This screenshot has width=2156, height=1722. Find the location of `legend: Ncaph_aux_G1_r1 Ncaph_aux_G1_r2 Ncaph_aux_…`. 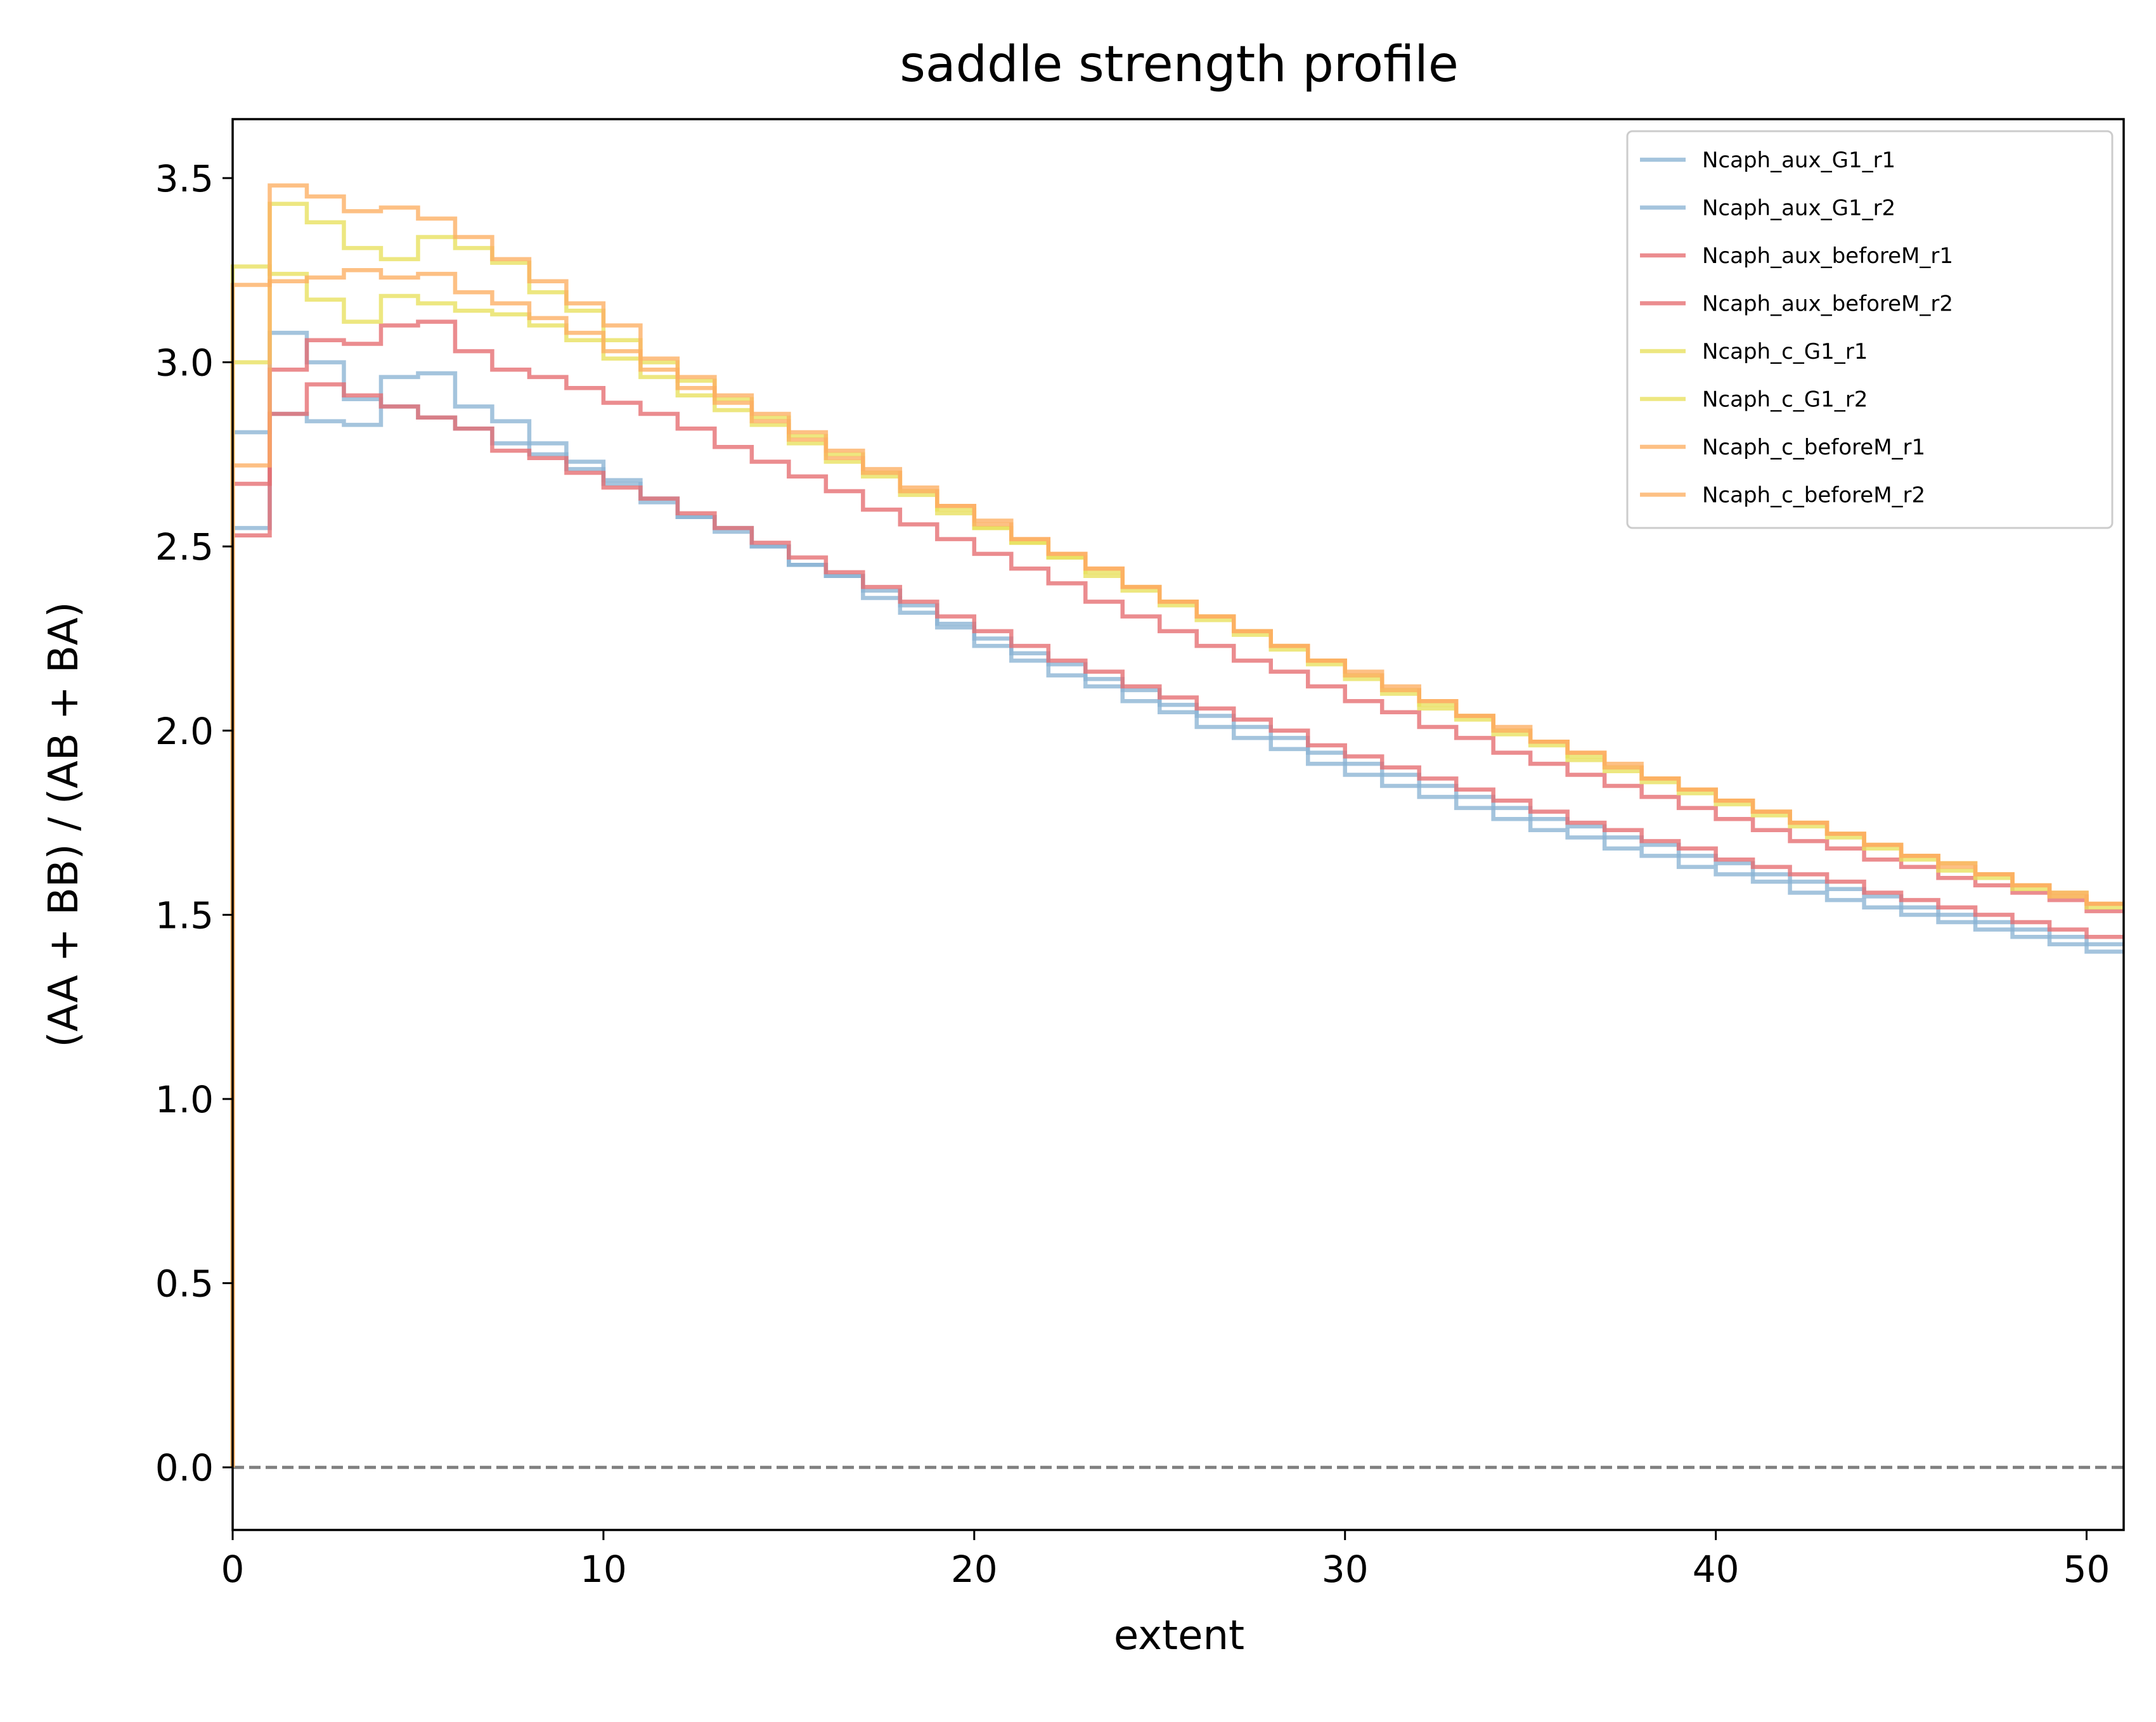

legend: Ncaph_aux_G1_r1 Ncaph_aux_G1_r2 Ncaph_aux_… is located at coordinates (1870, 330).